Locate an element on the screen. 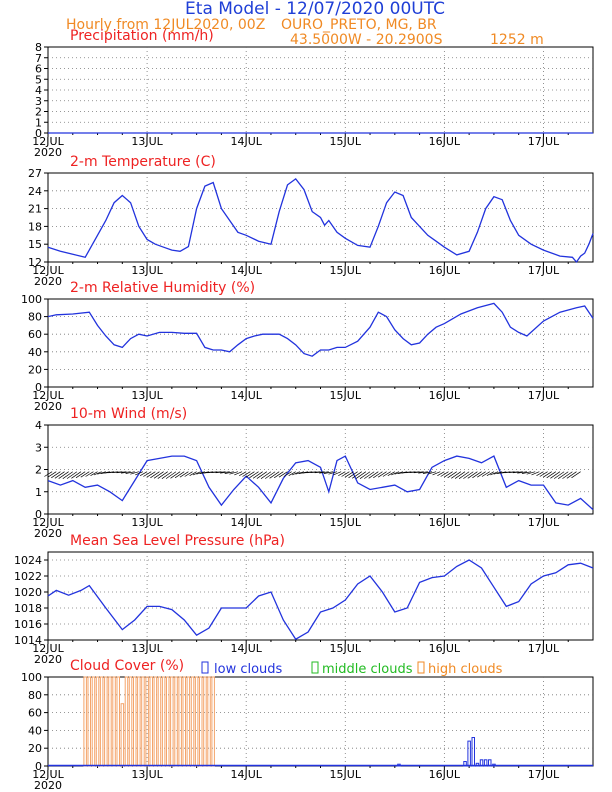  x-tick-label: 12JUL is located at coordinates (48, 395).